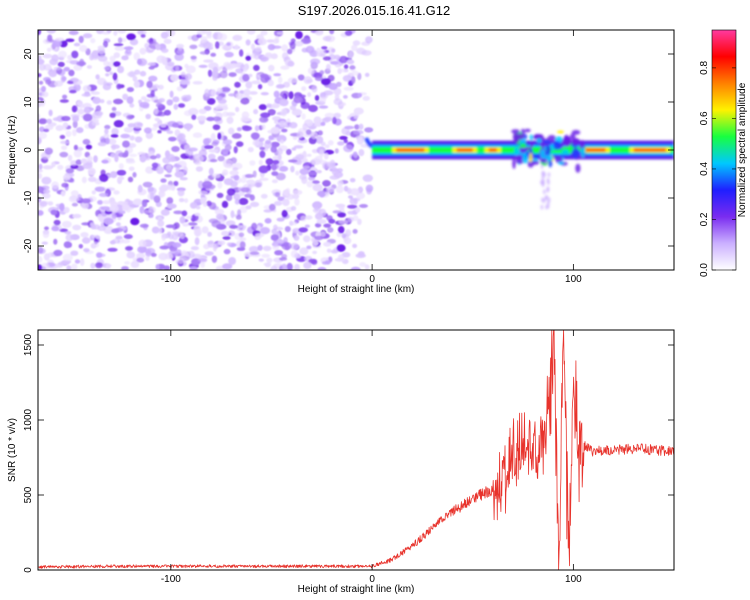  Describe the element at coordinates (542, 200) in the screenshot. I see `trail-blob` at that location.